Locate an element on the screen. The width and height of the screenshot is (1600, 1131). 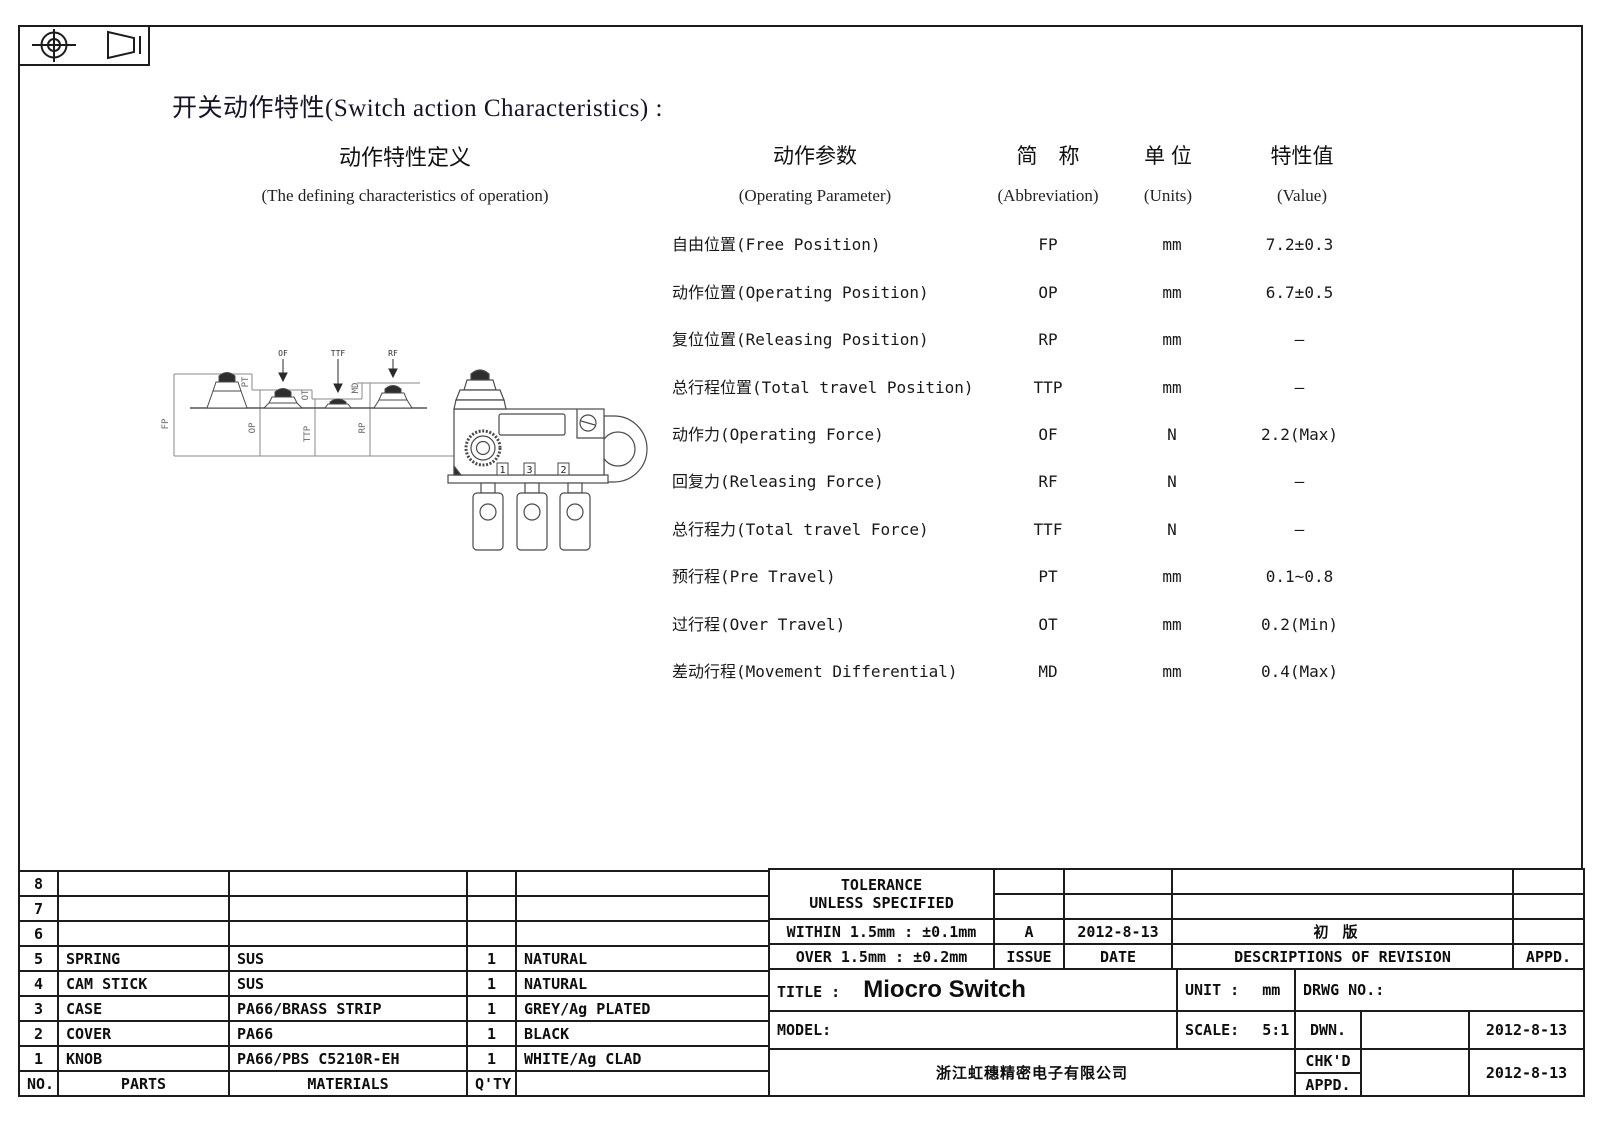
part-no: 2 is located at coordinates (38, 1033).